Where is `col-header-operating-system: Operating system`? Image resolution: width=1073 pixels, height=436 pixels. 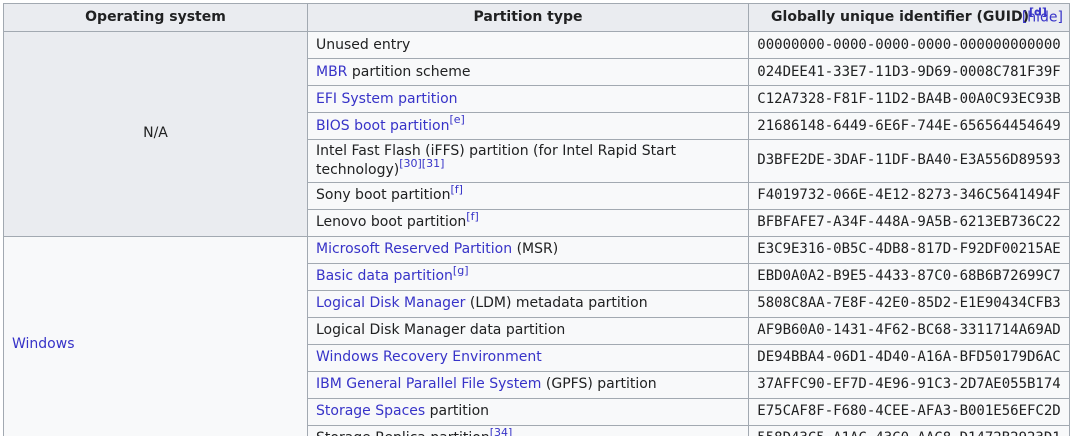 col-header-operating-system: Operating system is located at coordinates (155, 17).